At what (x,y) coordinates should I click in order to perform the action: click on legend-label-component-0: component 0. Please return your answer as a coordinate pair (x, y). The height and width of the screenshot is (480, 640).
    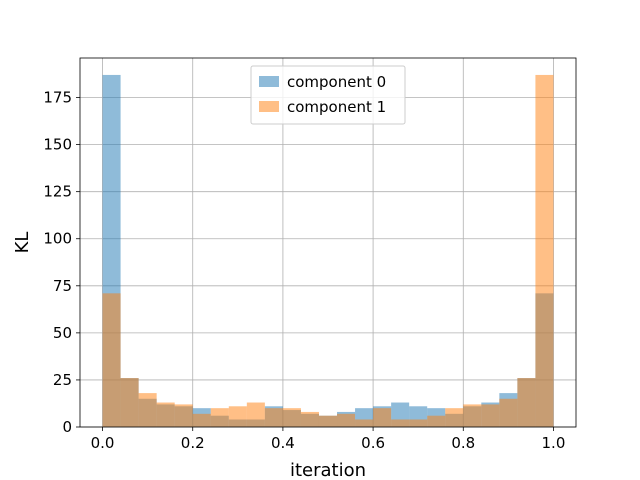
    Looking at the image, I should click on (336, 82).